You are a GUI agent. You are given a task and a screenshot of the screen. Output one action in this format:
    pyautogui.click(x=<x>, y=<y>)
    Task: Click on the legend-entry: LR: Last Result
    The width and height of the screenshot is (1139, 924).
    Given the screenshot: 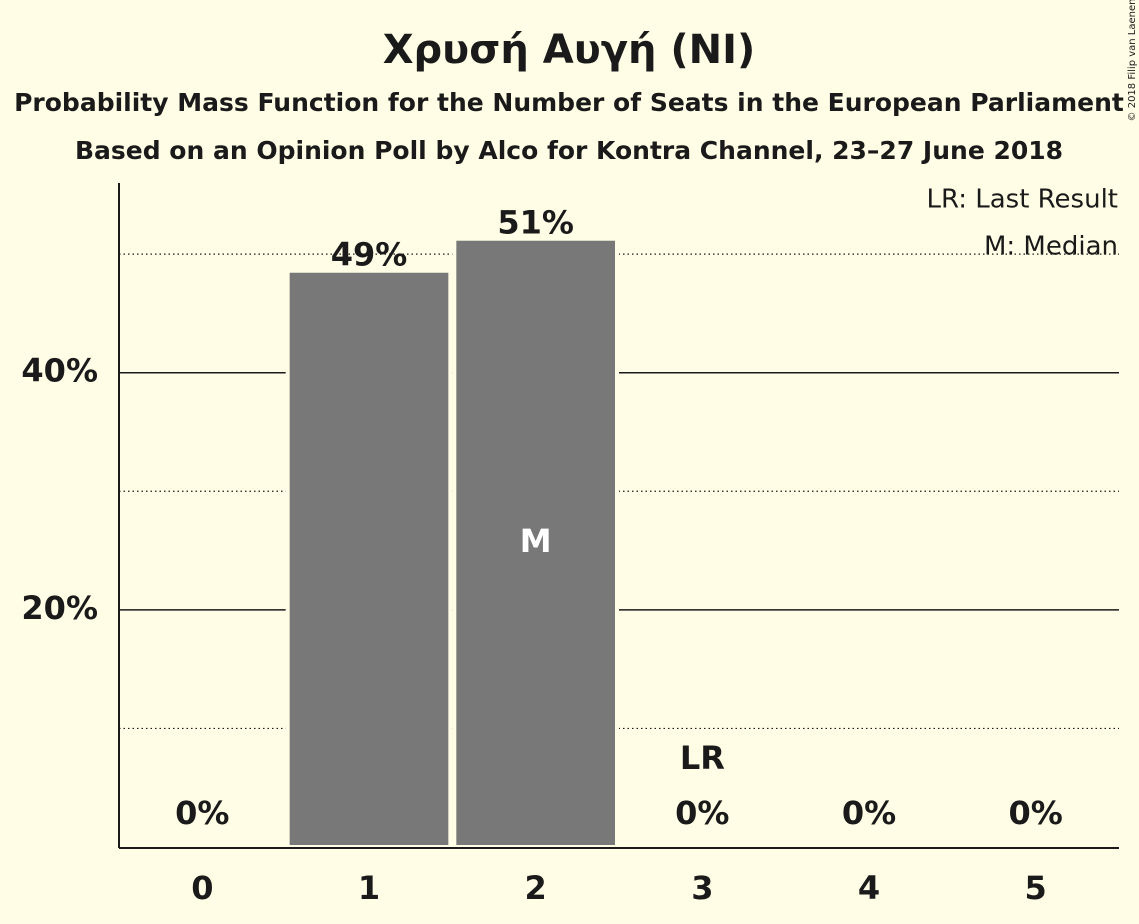 What is the action you would take?
    pyautogui.click(x=1022, y=200)
    